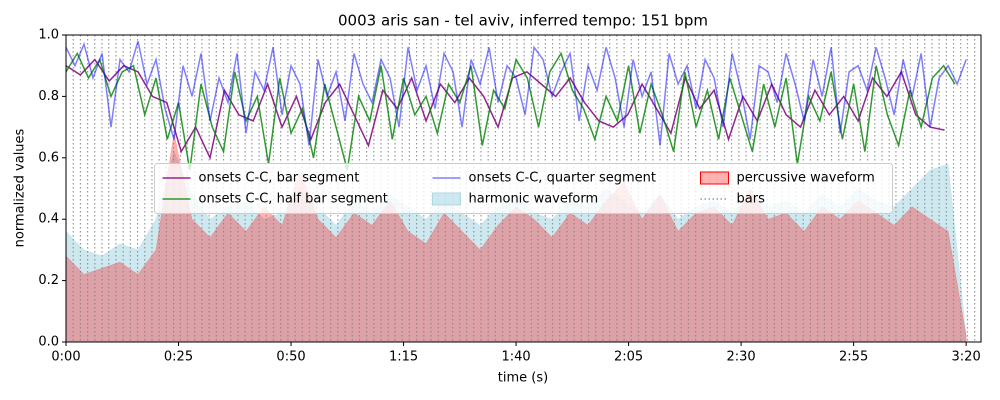  Describe the element at coordinates (806, 178) in the screenshot. I see `legend-label: percussive waveform` at that location.